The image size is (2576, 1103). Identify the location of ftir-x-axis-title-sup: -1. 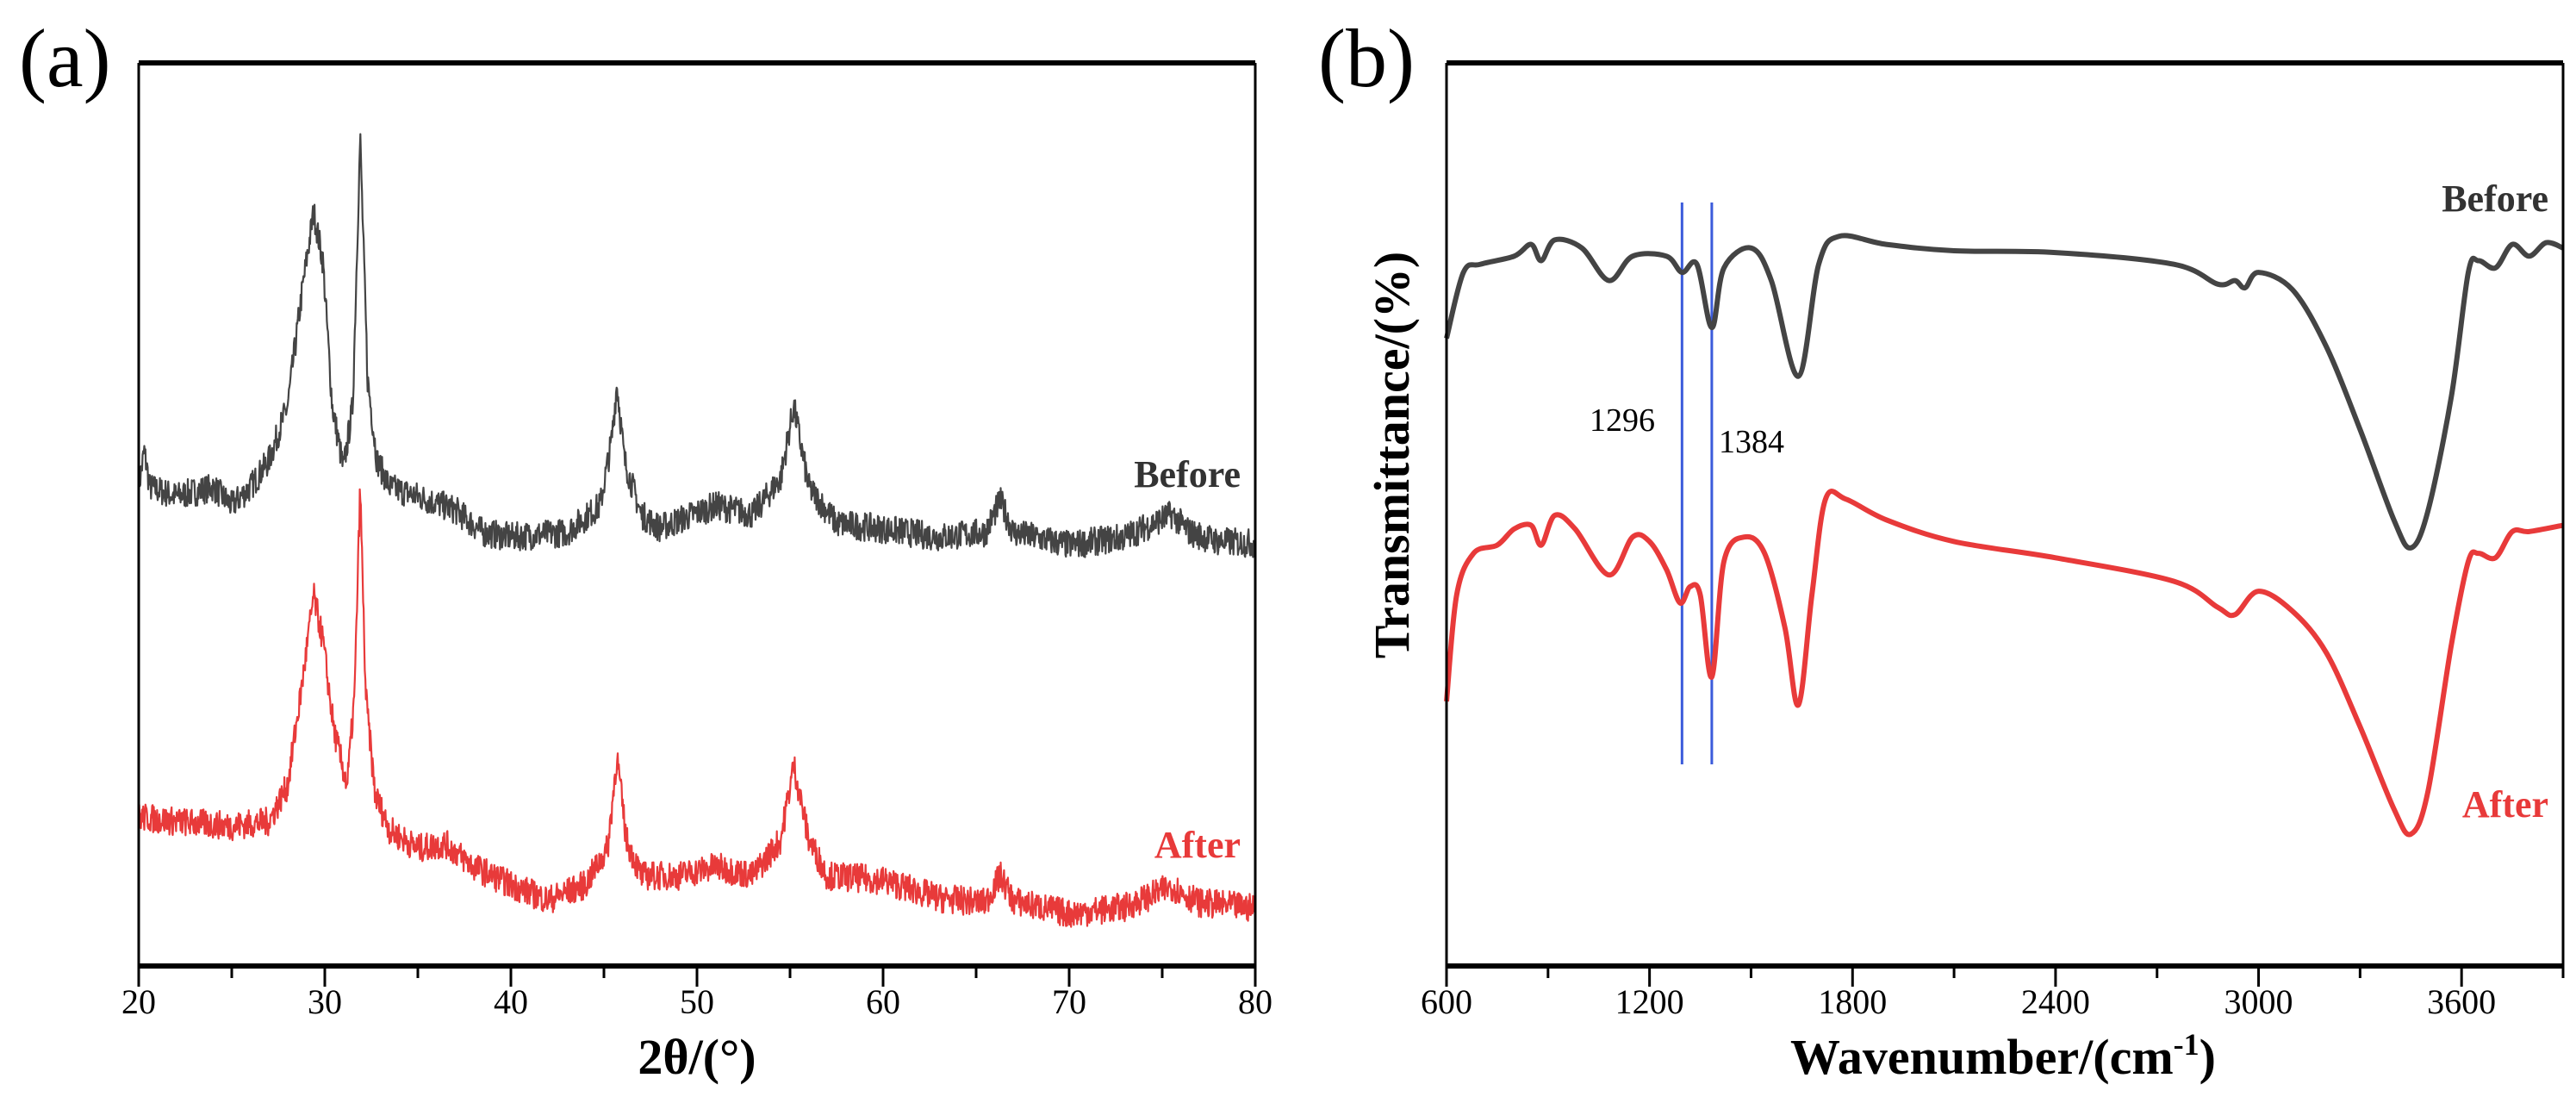
(2187, 1044).